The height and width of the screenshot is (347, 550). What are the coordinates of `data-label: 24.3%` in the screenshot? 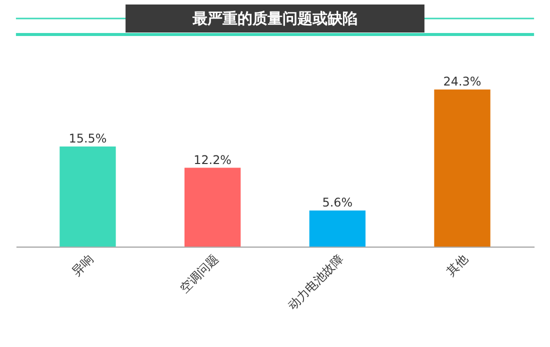 It's located at (462, 81).